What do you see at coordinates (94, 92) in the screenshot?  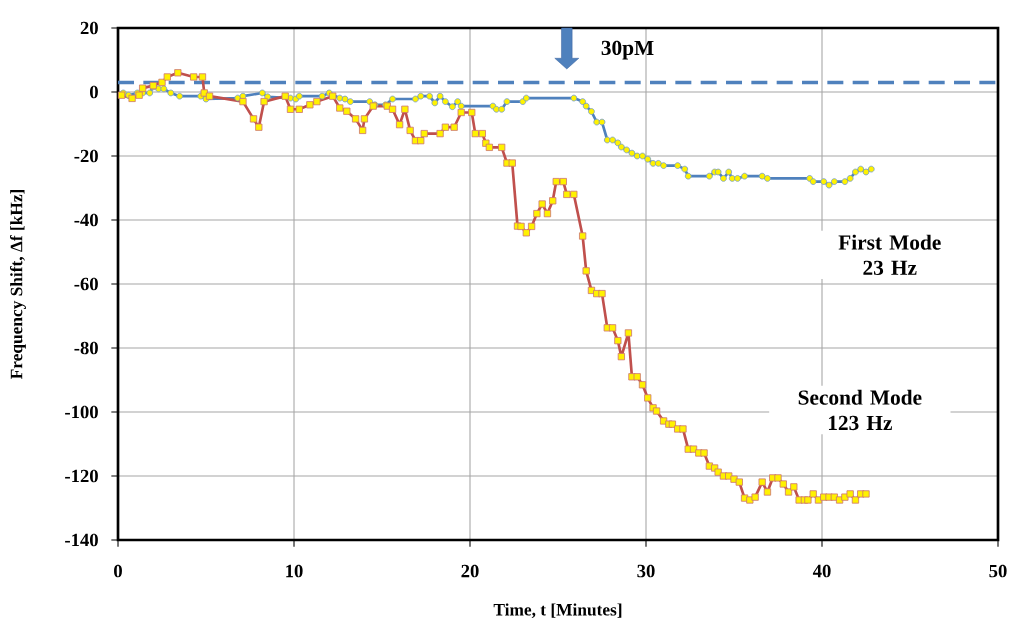 I see `y-tick-label: 0` at bounding box center [94, 92].